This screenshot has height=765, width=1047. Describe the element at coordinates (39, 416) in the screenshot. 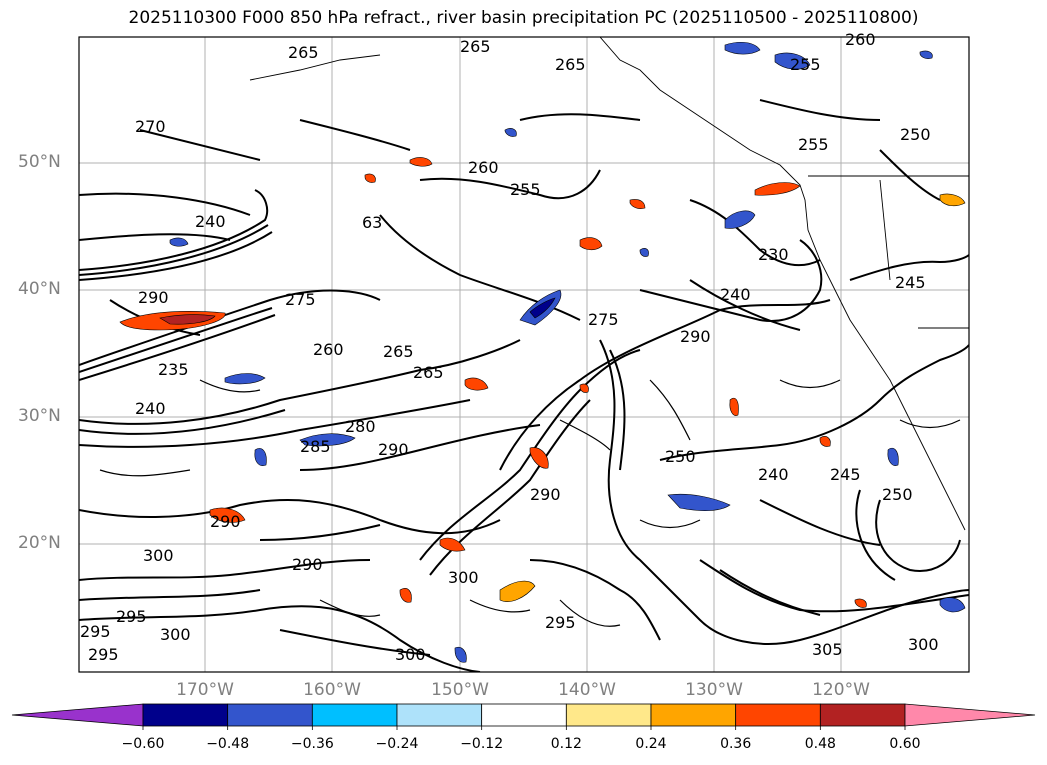

I see `lat-label-30n: 30°N` at that location.